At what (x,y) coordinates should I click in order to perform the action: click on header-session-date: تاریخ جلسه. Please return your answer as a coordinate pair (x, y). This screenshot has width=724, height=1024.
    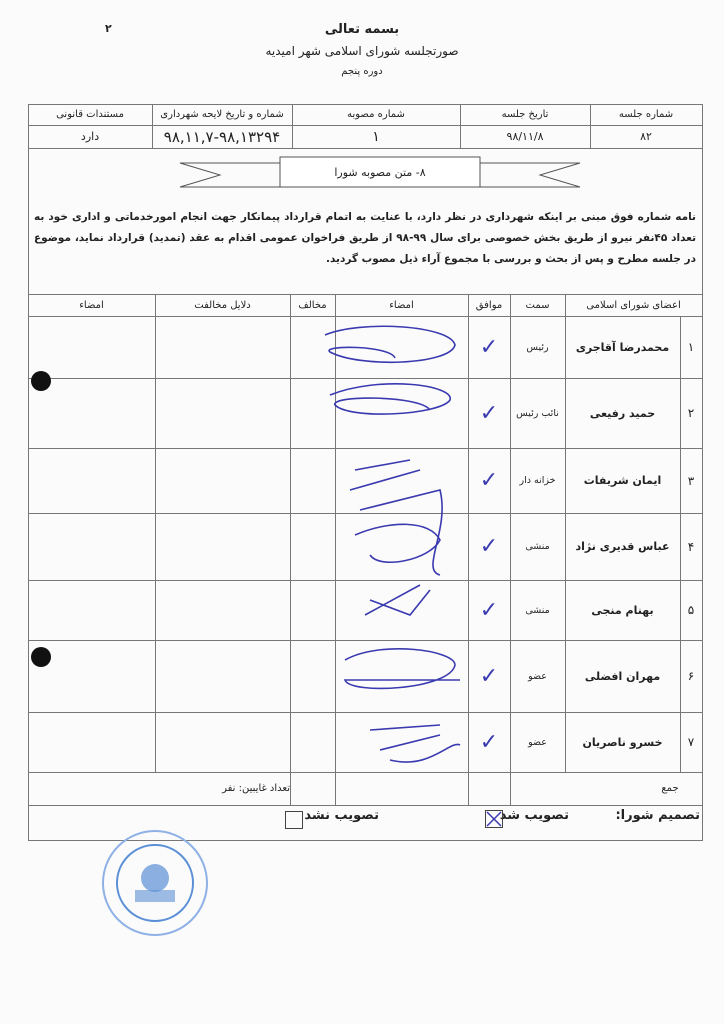
    Looking at the image, I should click on (525, 114).